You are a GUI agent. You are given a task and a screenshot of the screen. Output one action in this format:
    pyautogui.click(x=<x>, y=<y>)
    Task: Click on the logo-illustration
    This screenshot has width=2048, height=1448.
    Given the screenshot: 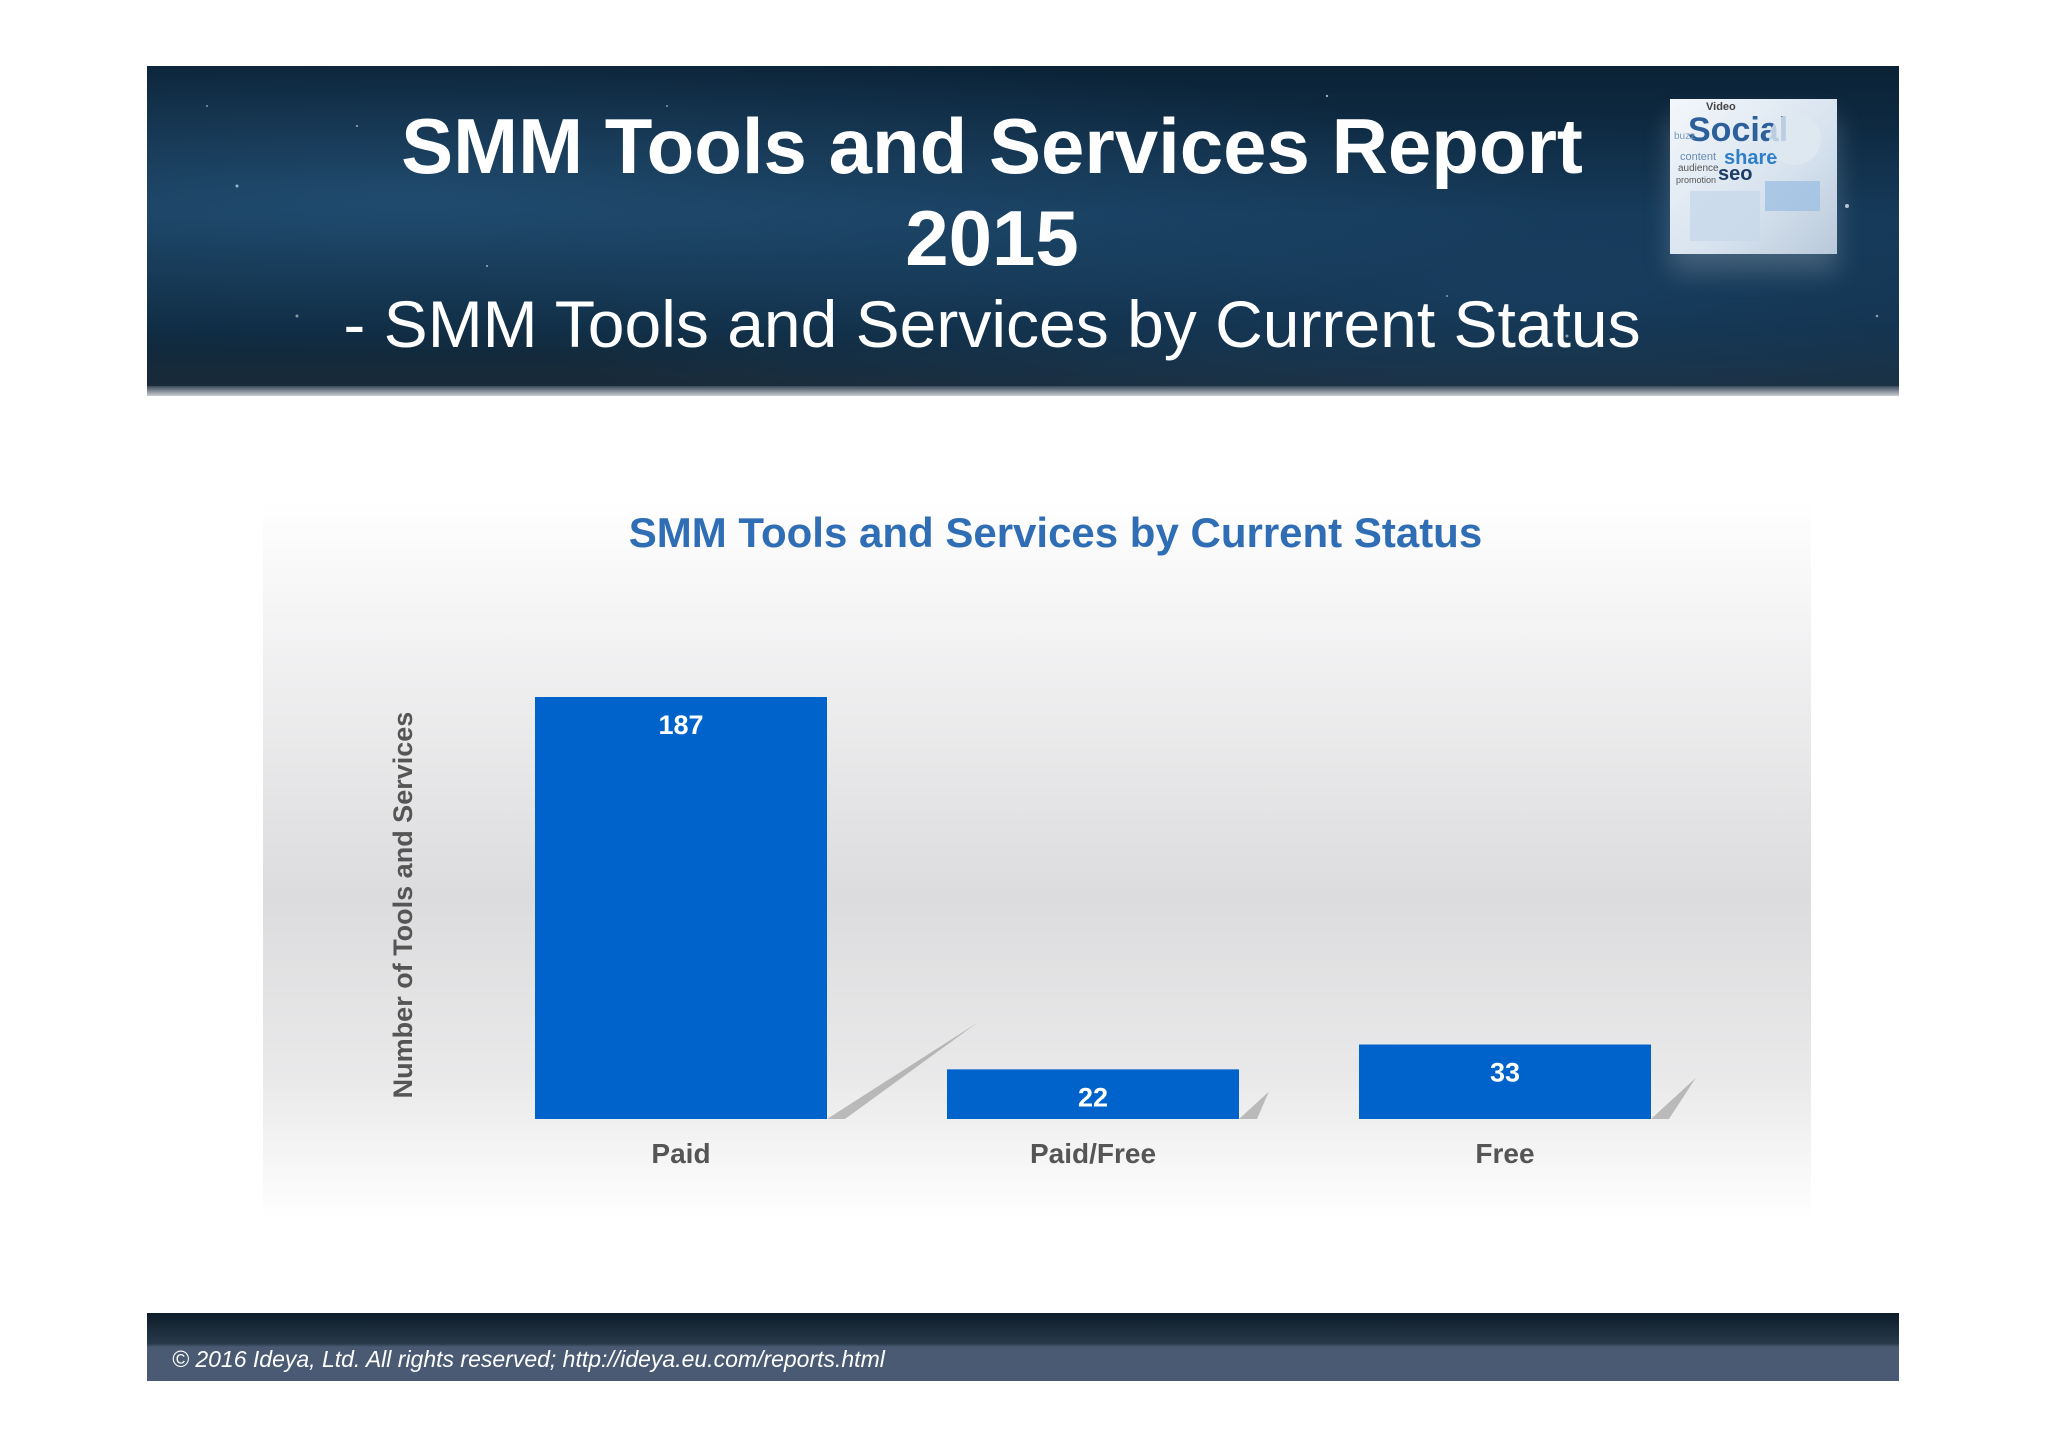 What is the action you would take?
    pyautogui.click(x=1755, y=177)
    